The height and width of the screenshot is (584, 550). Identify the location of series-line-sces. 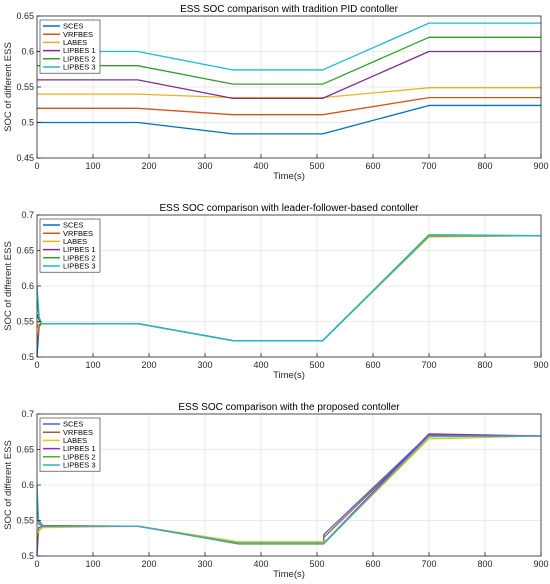
(289, 119).